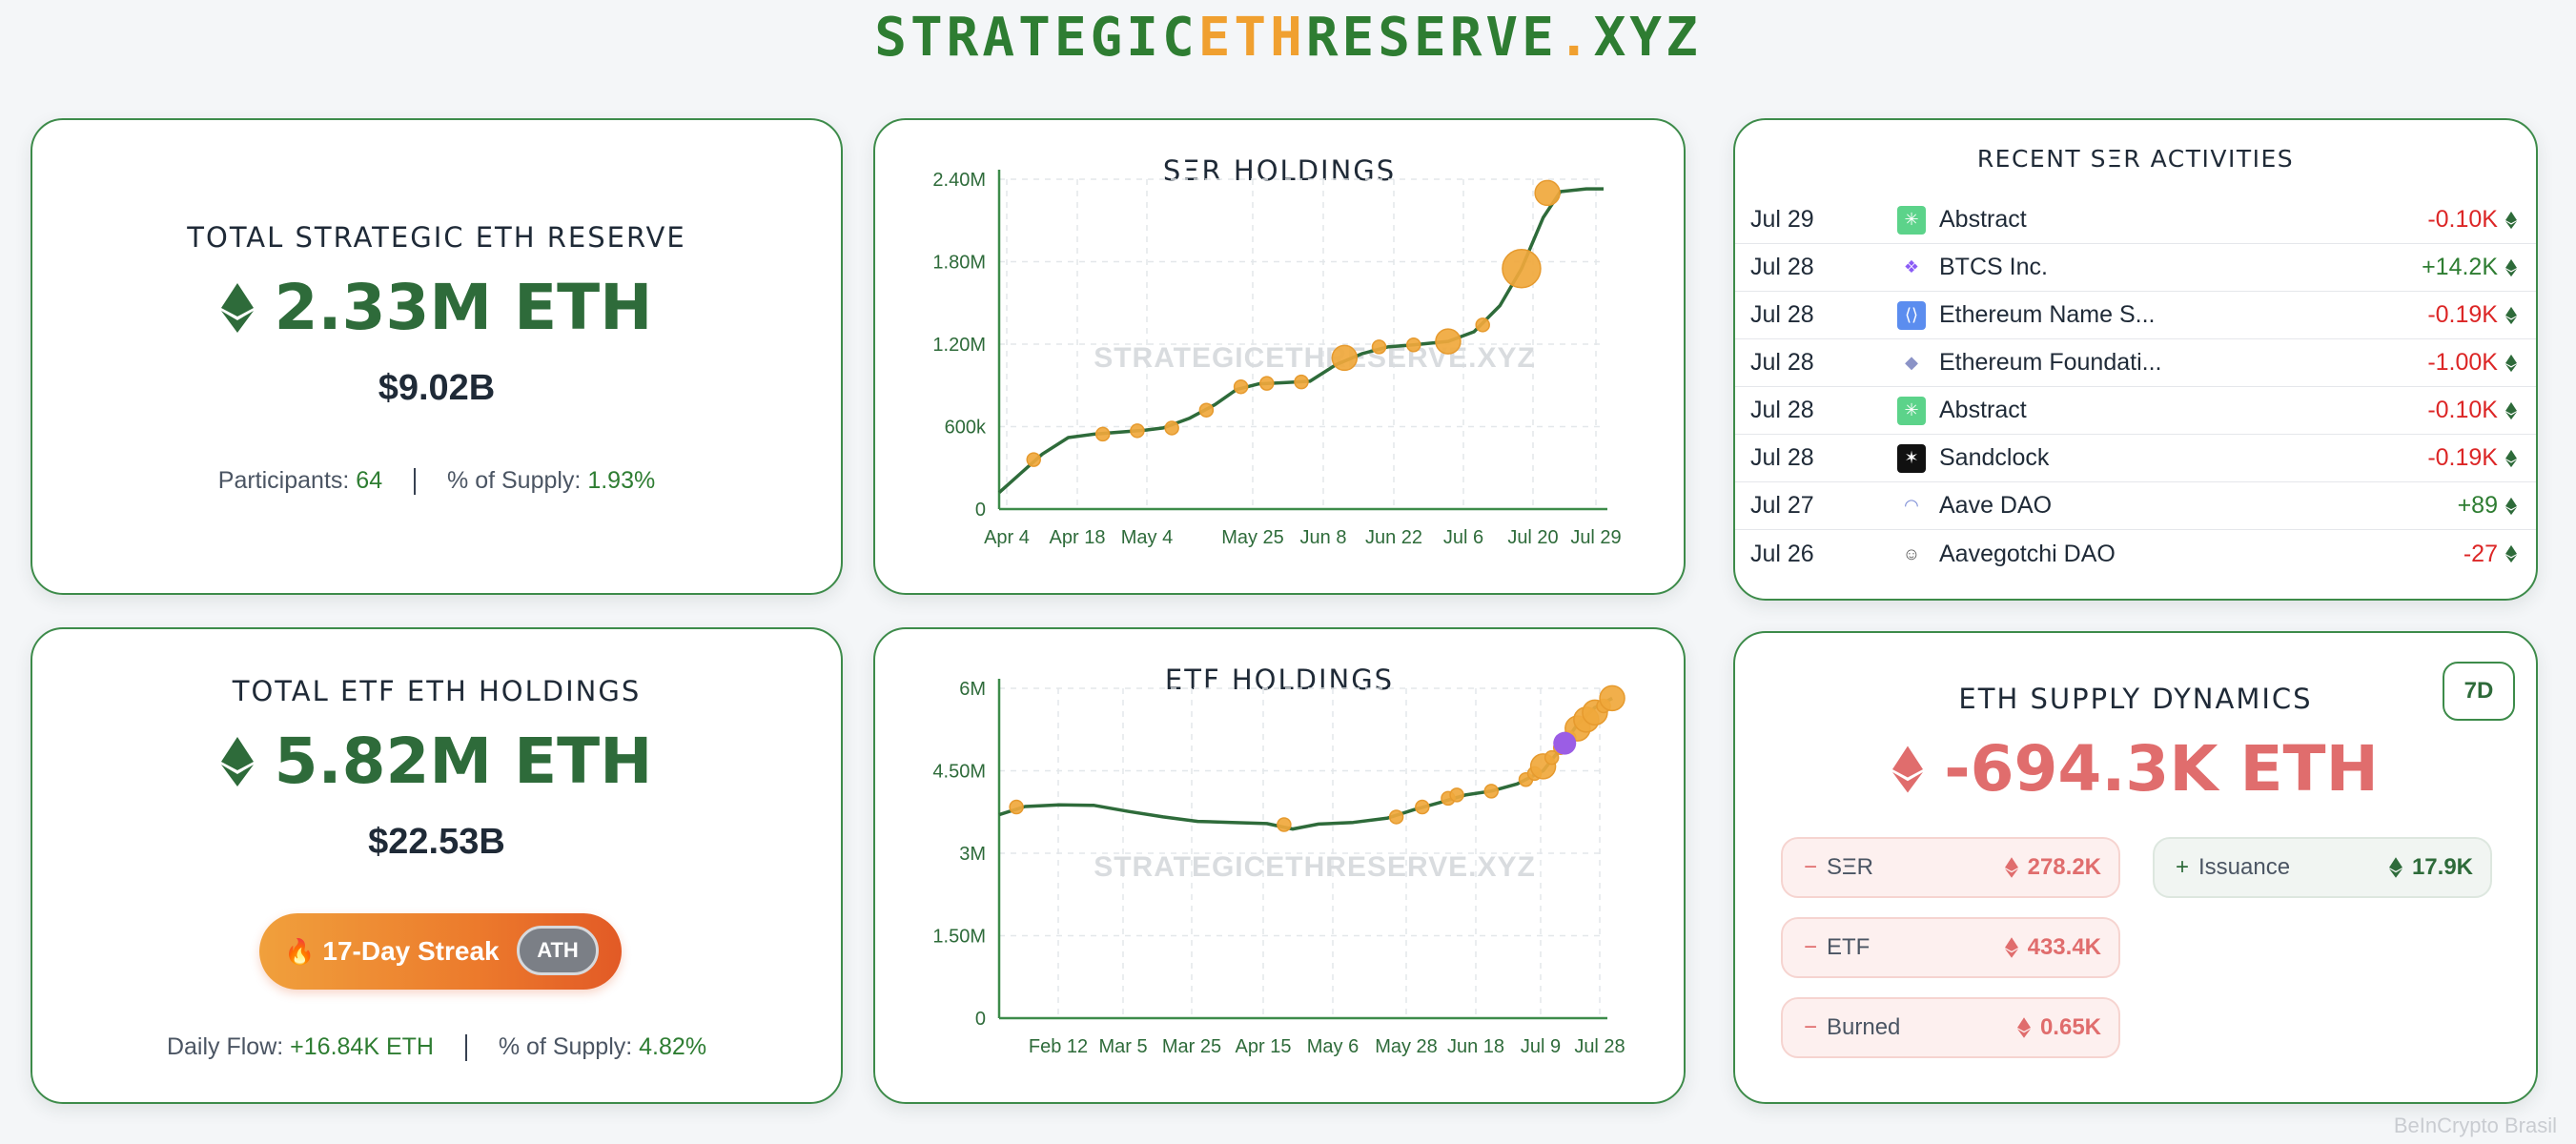  I want to click on supply-item-label: − ETF, so click(1837, 948).